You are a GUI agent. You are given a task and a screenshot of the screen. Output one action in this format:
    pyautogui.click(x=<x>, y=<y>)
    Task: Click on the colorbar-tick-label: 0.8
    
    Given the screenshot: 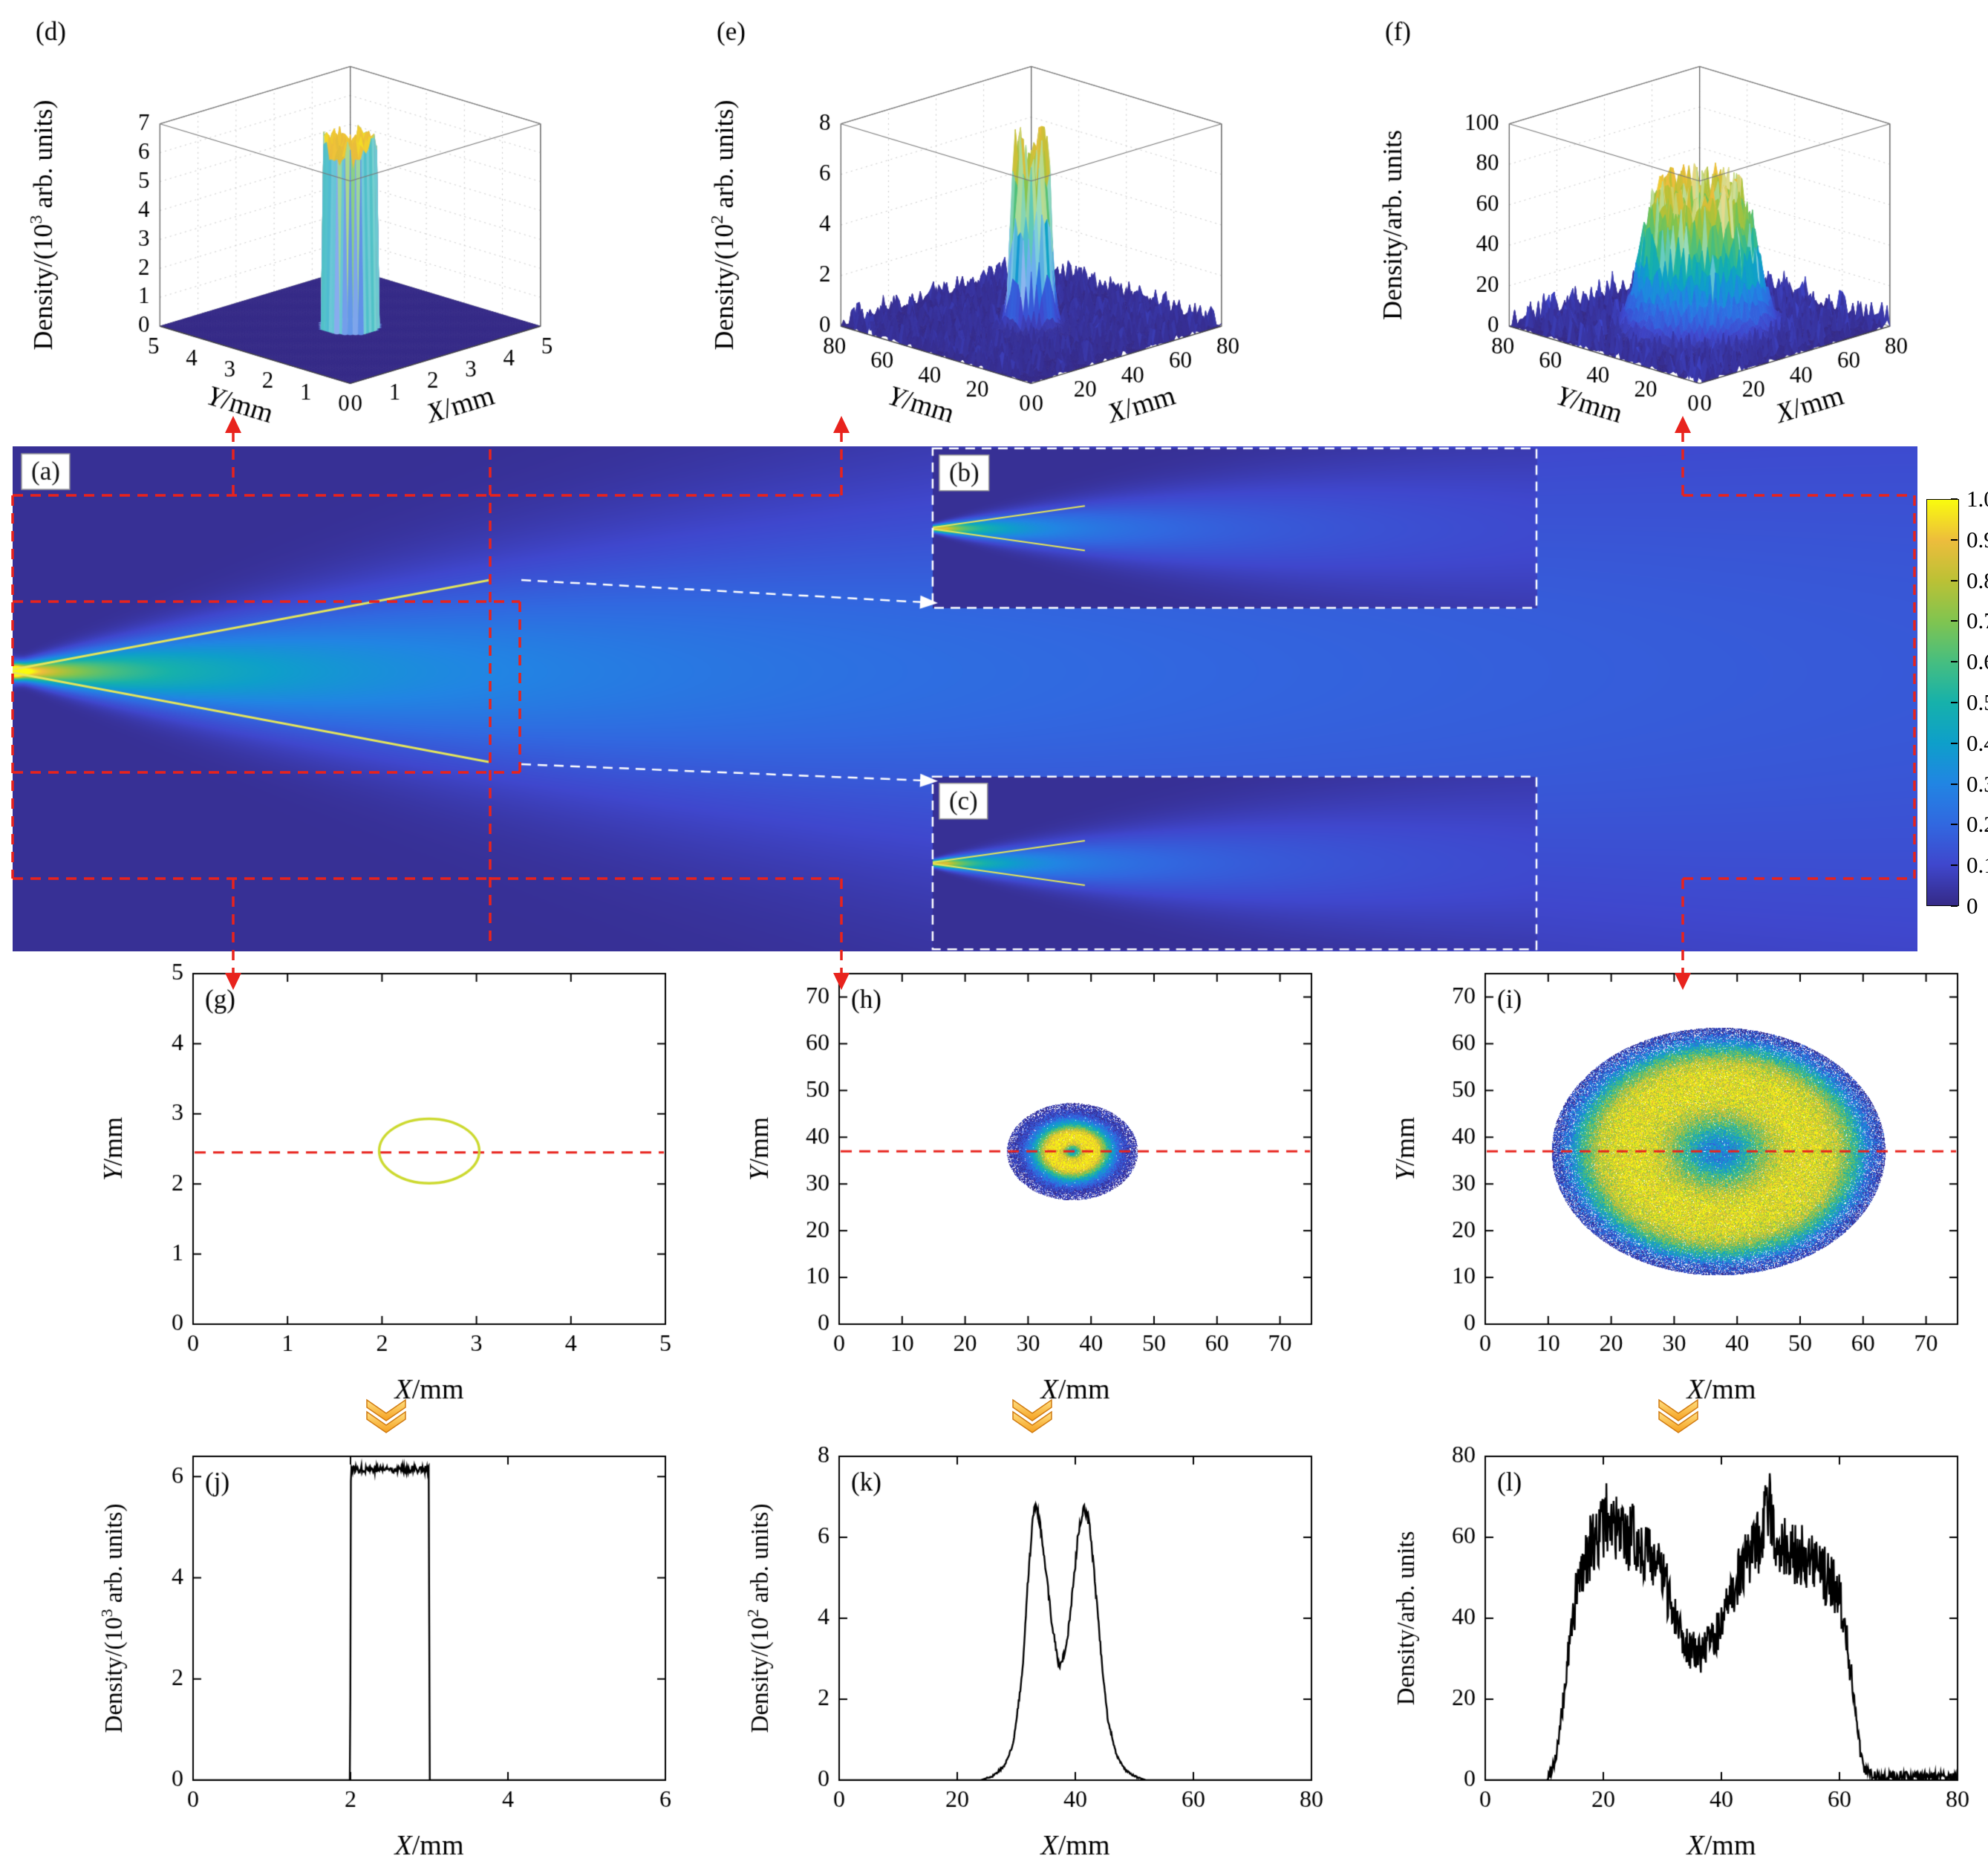 What is the action you would take?
    pyautogui.click(x=1977, y=580)
    